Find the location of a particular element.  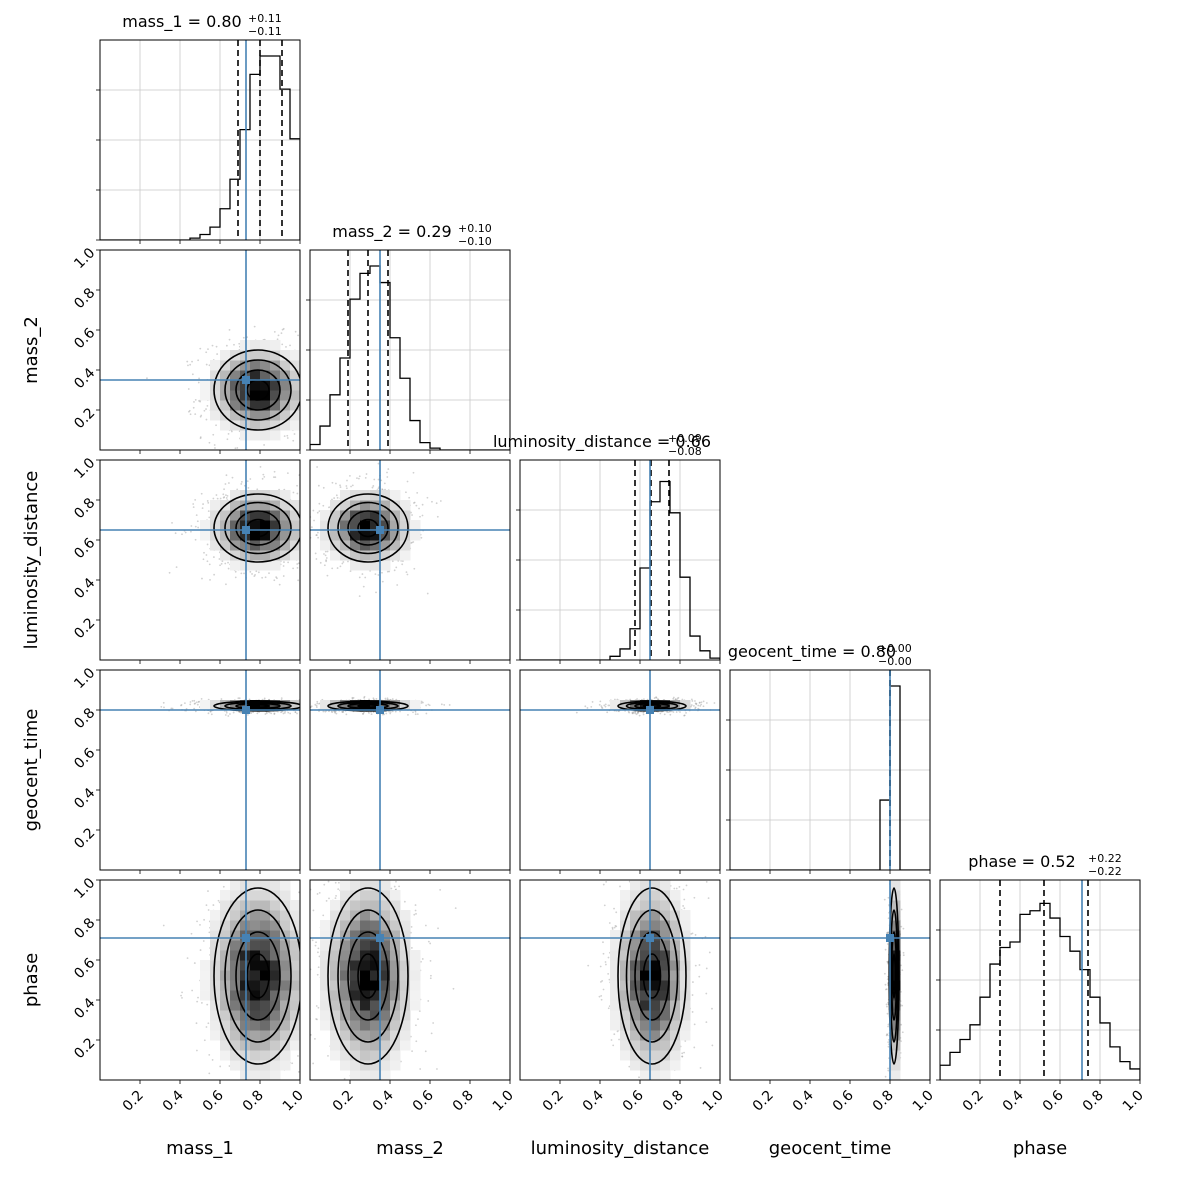

panel-content is located at coordinates (376, 530).